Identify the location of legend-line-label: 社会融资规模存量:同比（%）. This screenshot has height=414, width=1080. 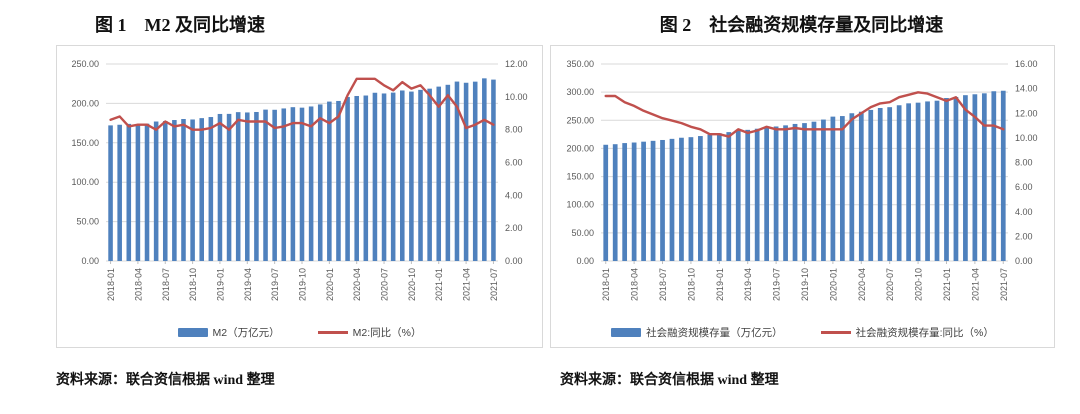
(924, 333).